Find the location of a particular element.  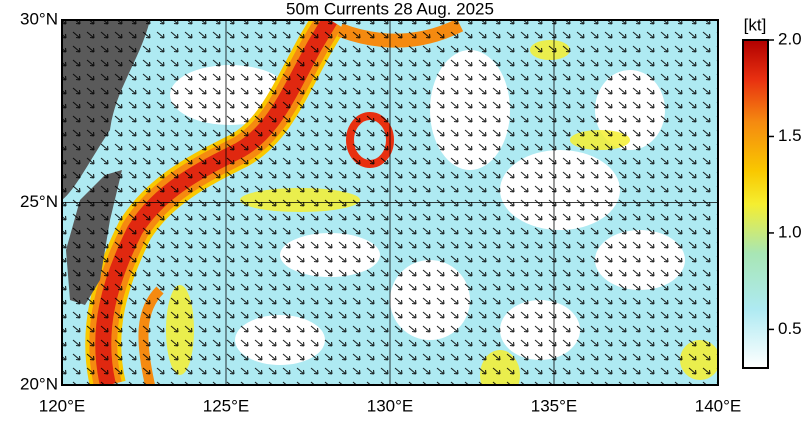

y-tick-label: 30°N is located at coordinates (39, 18).